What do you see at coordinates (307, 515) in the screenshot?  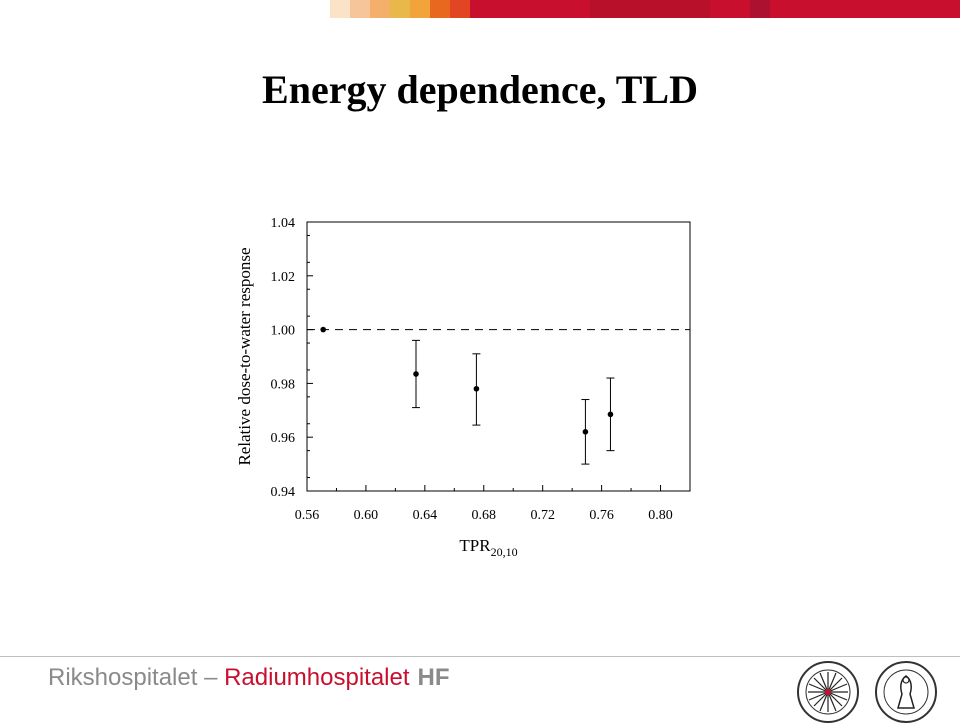 I see `x-tick-label: 0.56` at bounding box center [307, 515].